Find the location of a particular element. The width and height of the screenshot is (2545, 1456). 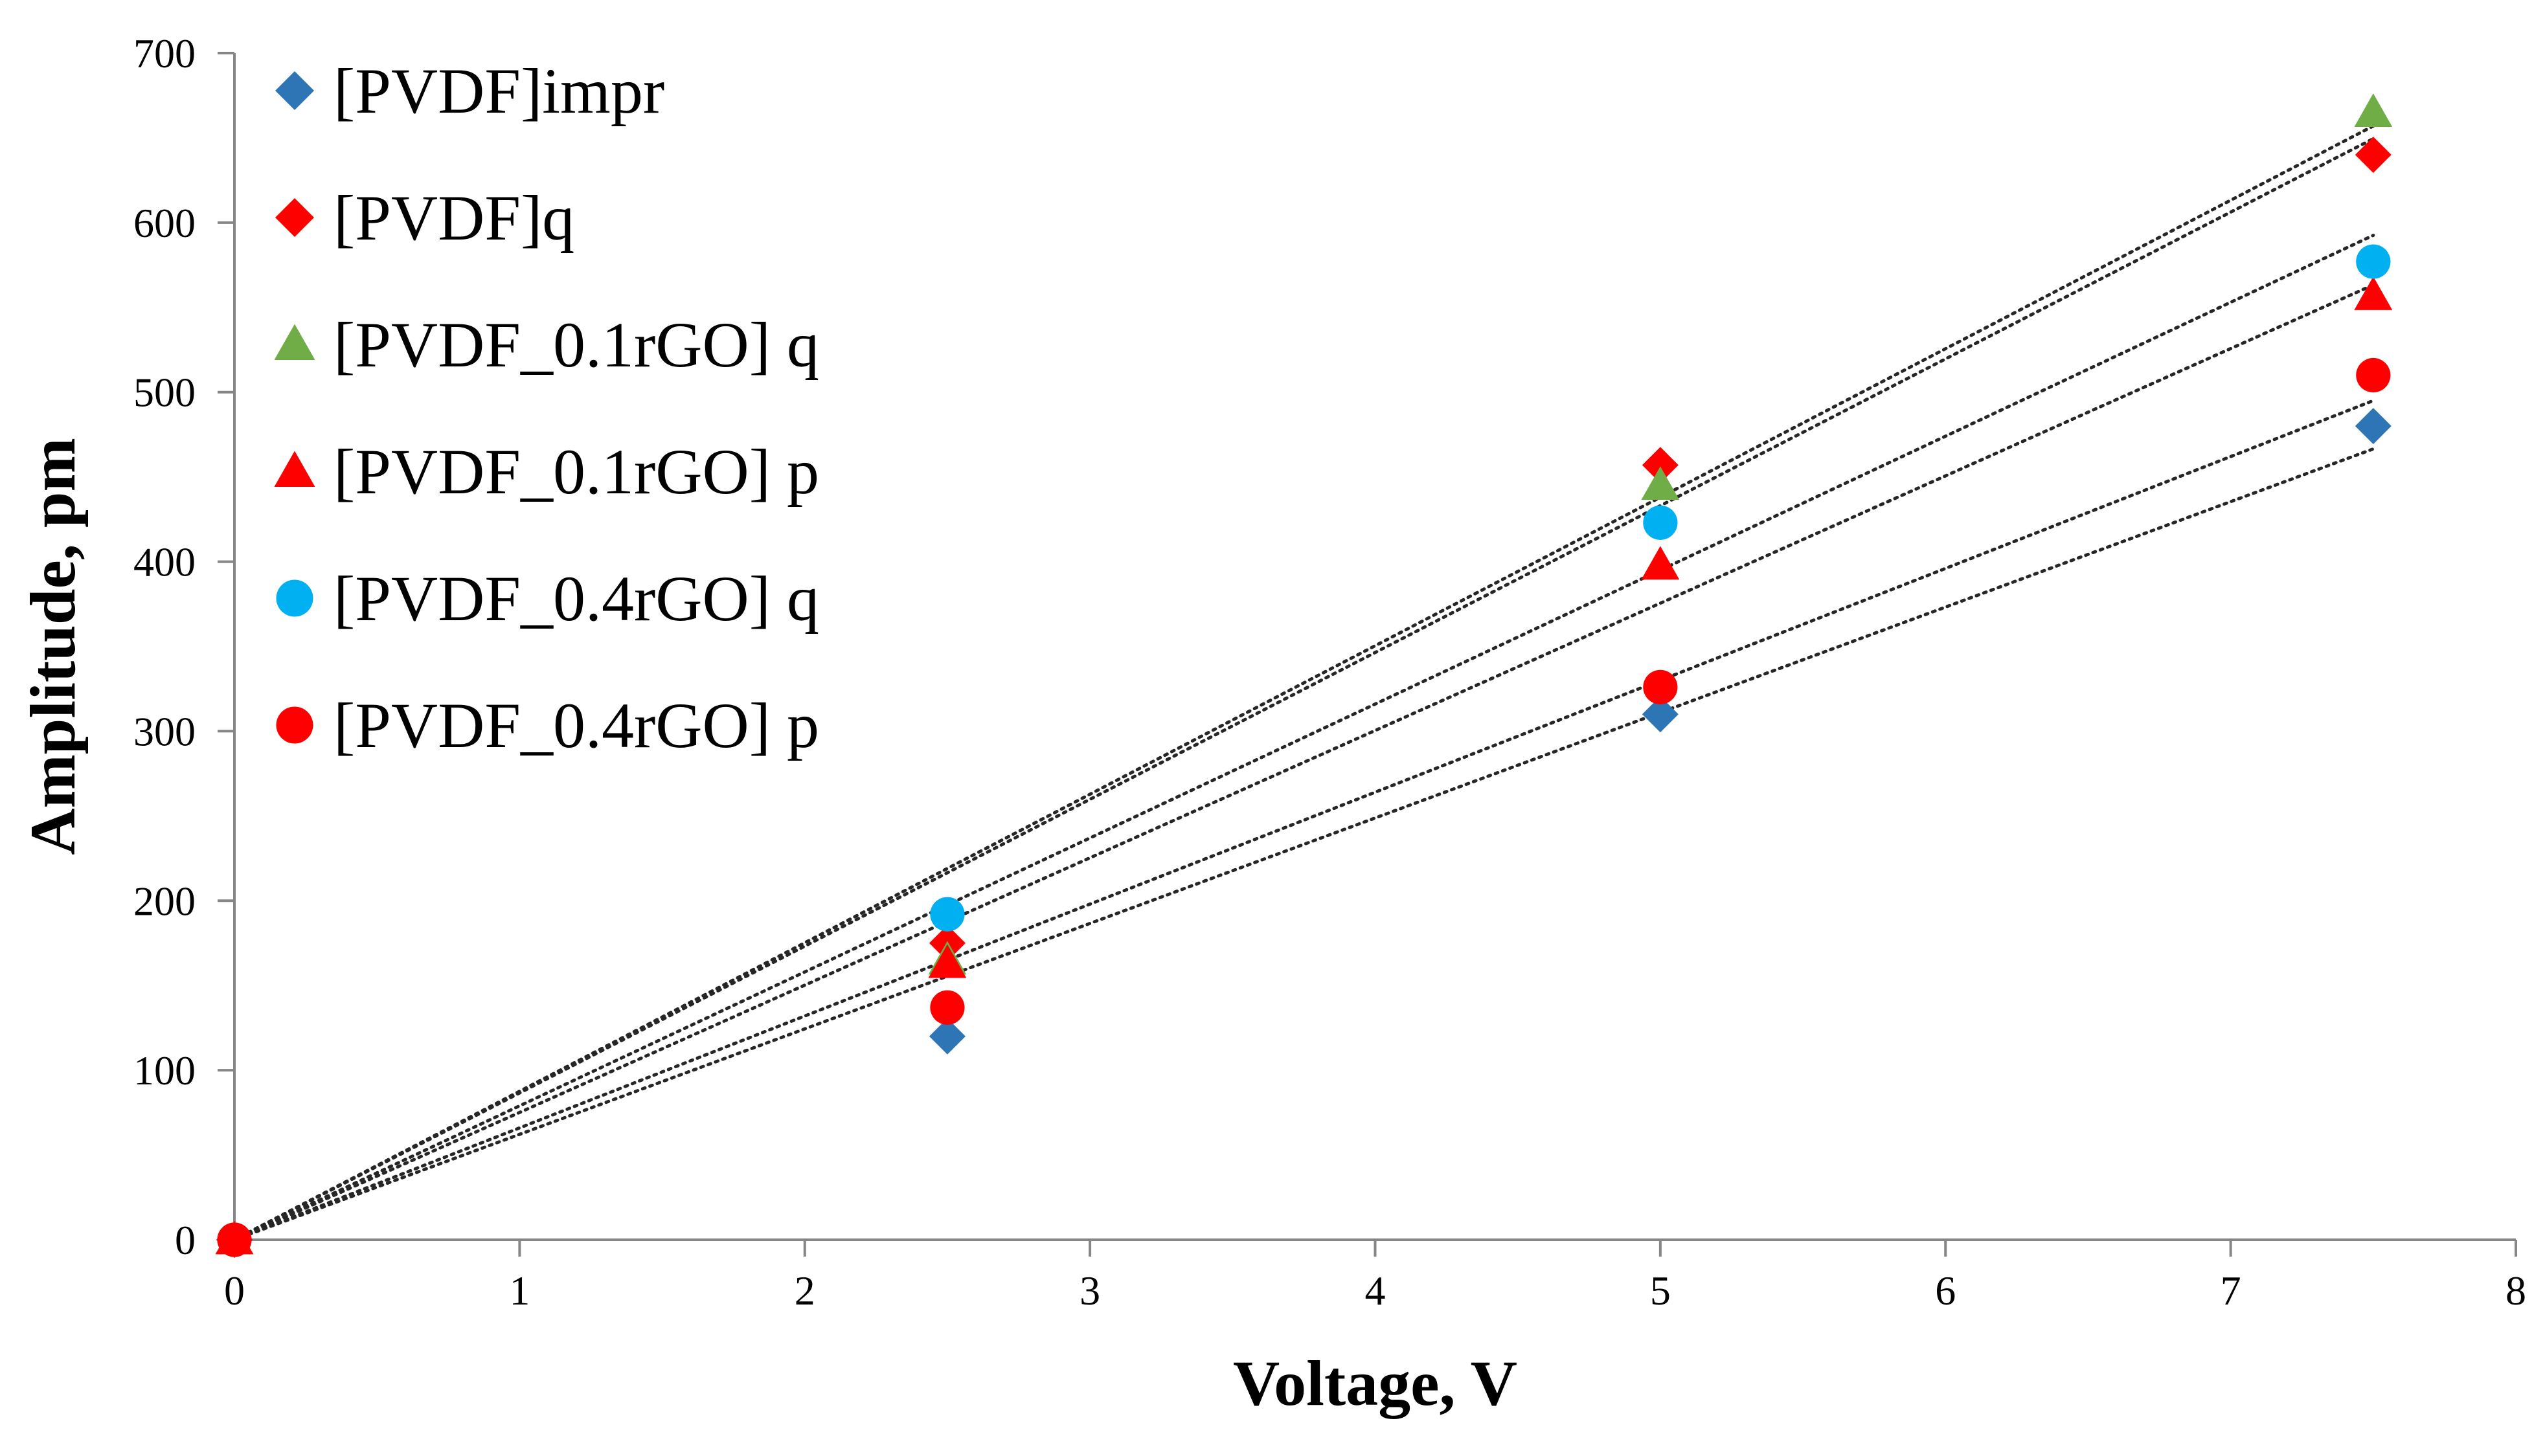

x-tick-label: 7 is located at coordinates (2231, 1291).